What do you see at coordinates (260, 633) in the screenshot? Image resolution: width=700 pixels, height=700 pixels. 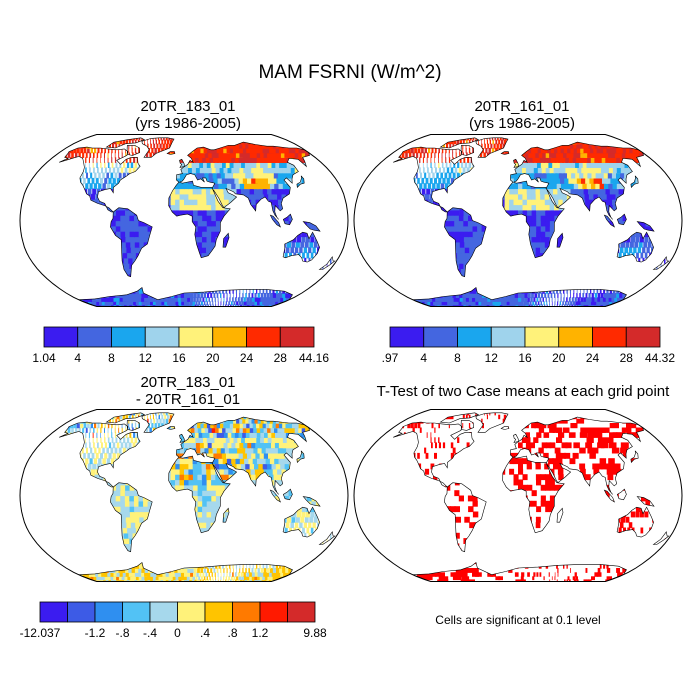 I see `colorbar-tick-label: 1.2` at bounding box center [260, 633].